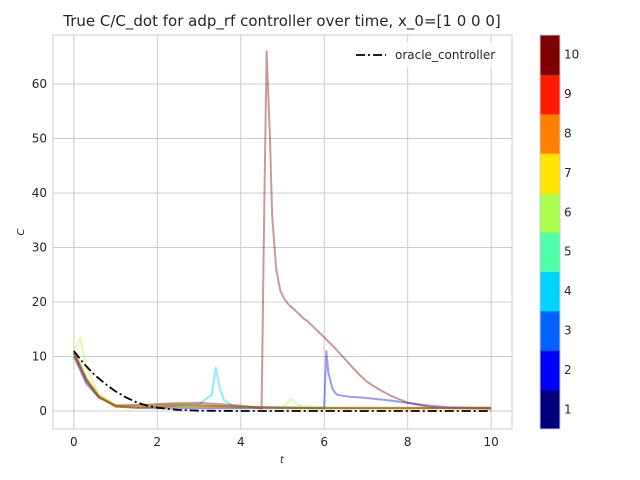  I want to click on legend-box, so click(426, 55).